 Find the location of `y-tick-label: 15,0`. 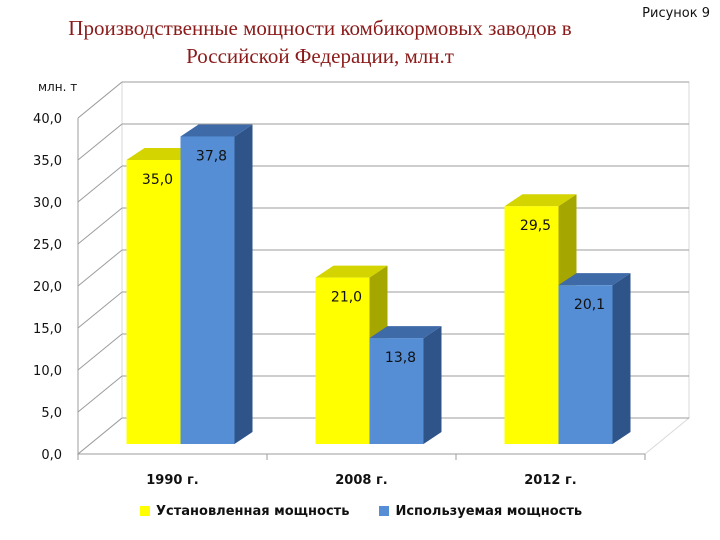

y-tick-label: 15,0 is located at coordinates (47, 329).